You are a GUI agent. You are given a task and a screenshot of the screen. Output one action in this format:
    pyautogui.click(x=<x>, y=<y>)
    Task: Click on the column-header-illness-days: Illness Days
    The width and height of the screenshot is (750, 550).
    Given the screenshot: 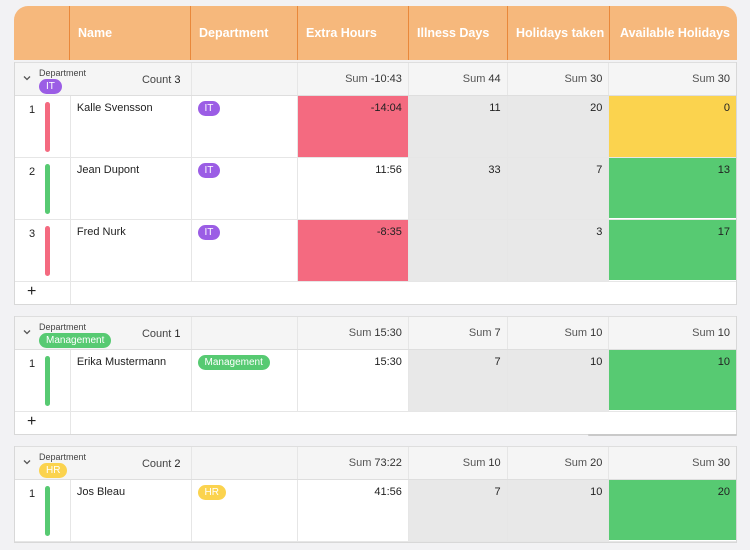 What is the action you would take?
    pyautogui.click(x=458, y=33)
    